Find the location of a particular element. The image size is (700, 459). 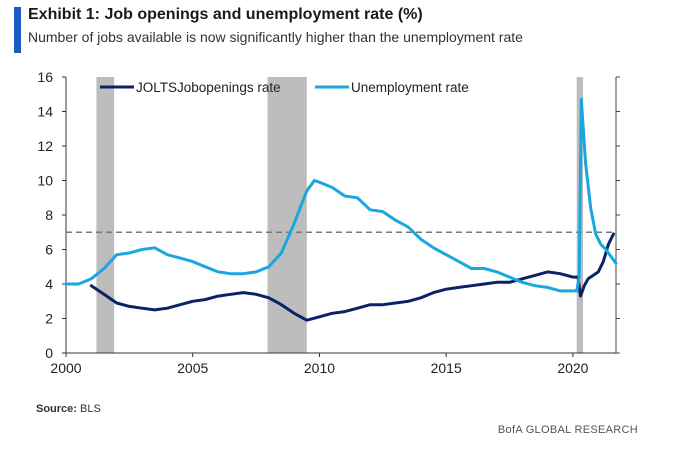

legend-label-0: JOLTSJobopenings rate is located at coordinates (208, 87).